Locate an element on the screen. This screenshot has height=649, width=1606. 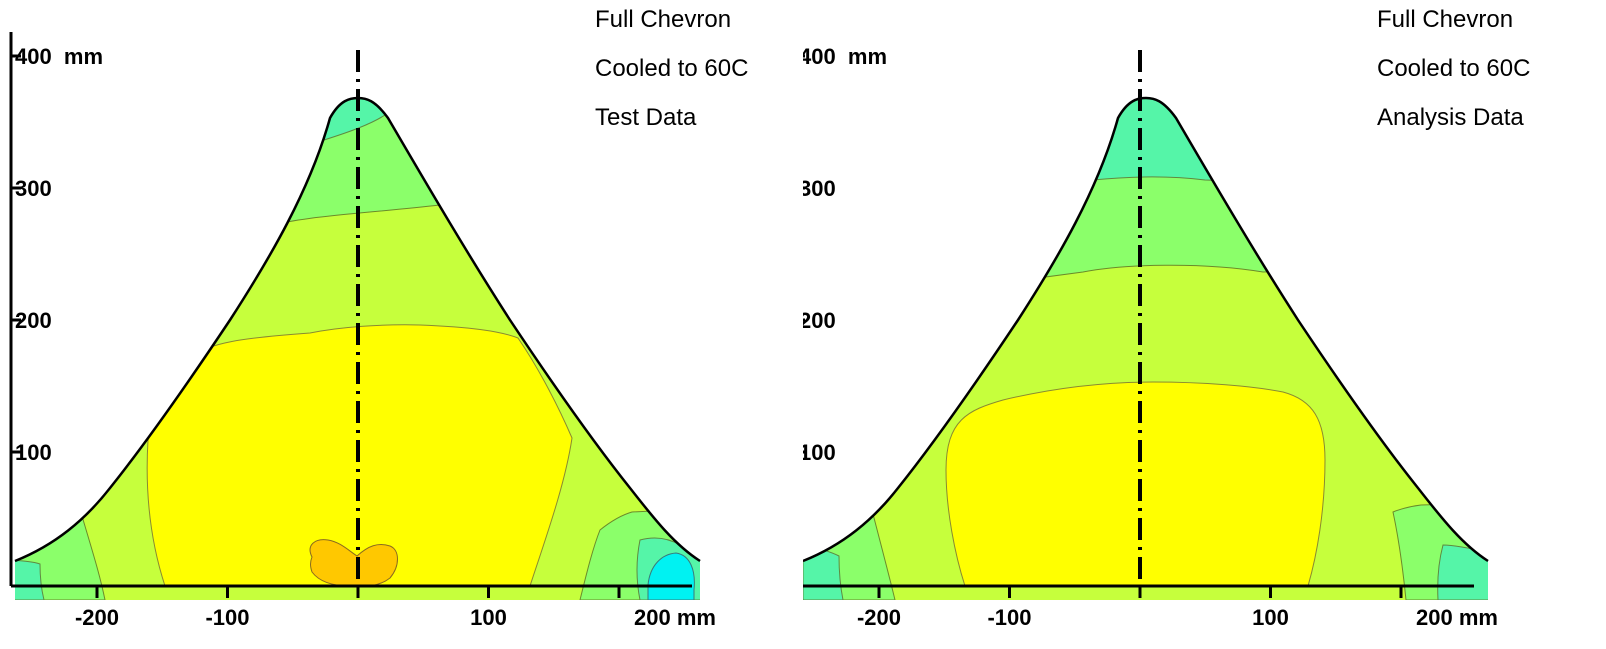
test-region-cyan-corner is located at coordinates (671, 576).